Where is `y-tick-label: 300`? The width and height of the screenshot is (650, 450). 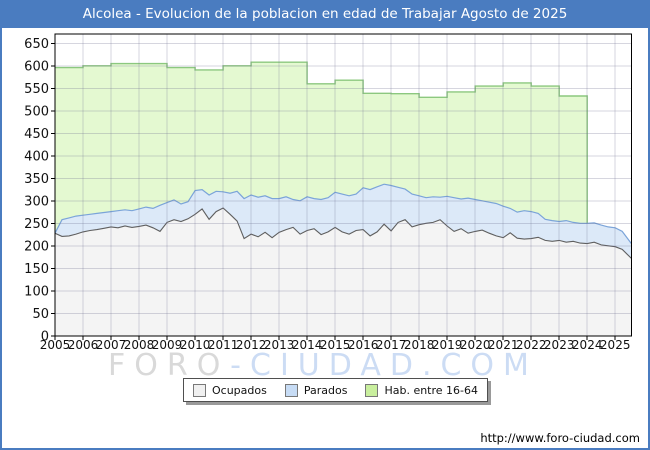
y-tick-label: 300 is located at coordinates (36, 201).